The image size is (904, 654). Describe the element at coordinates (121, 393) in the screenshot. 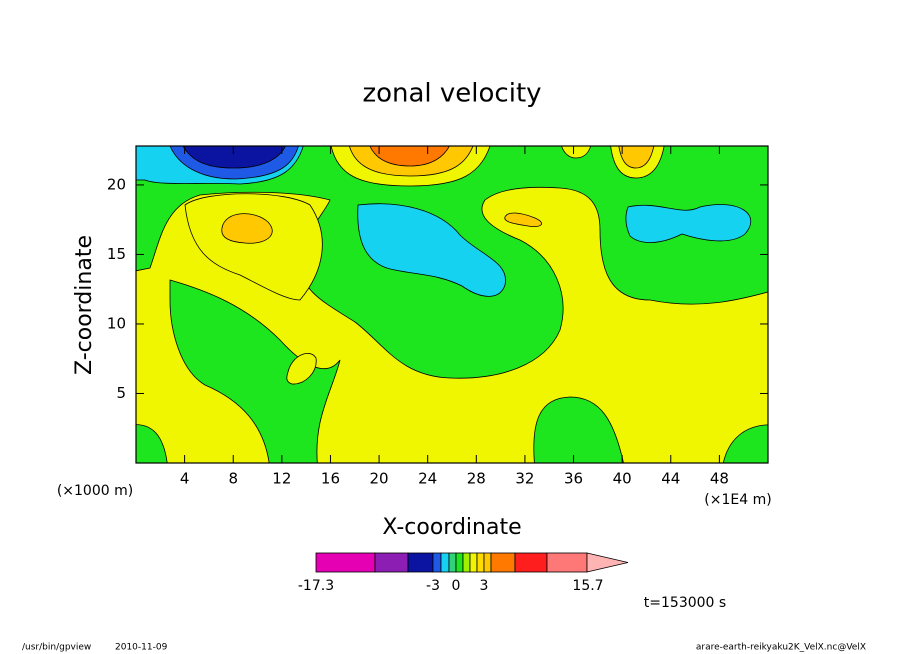

I see `y-tick-label: 5` at that location.